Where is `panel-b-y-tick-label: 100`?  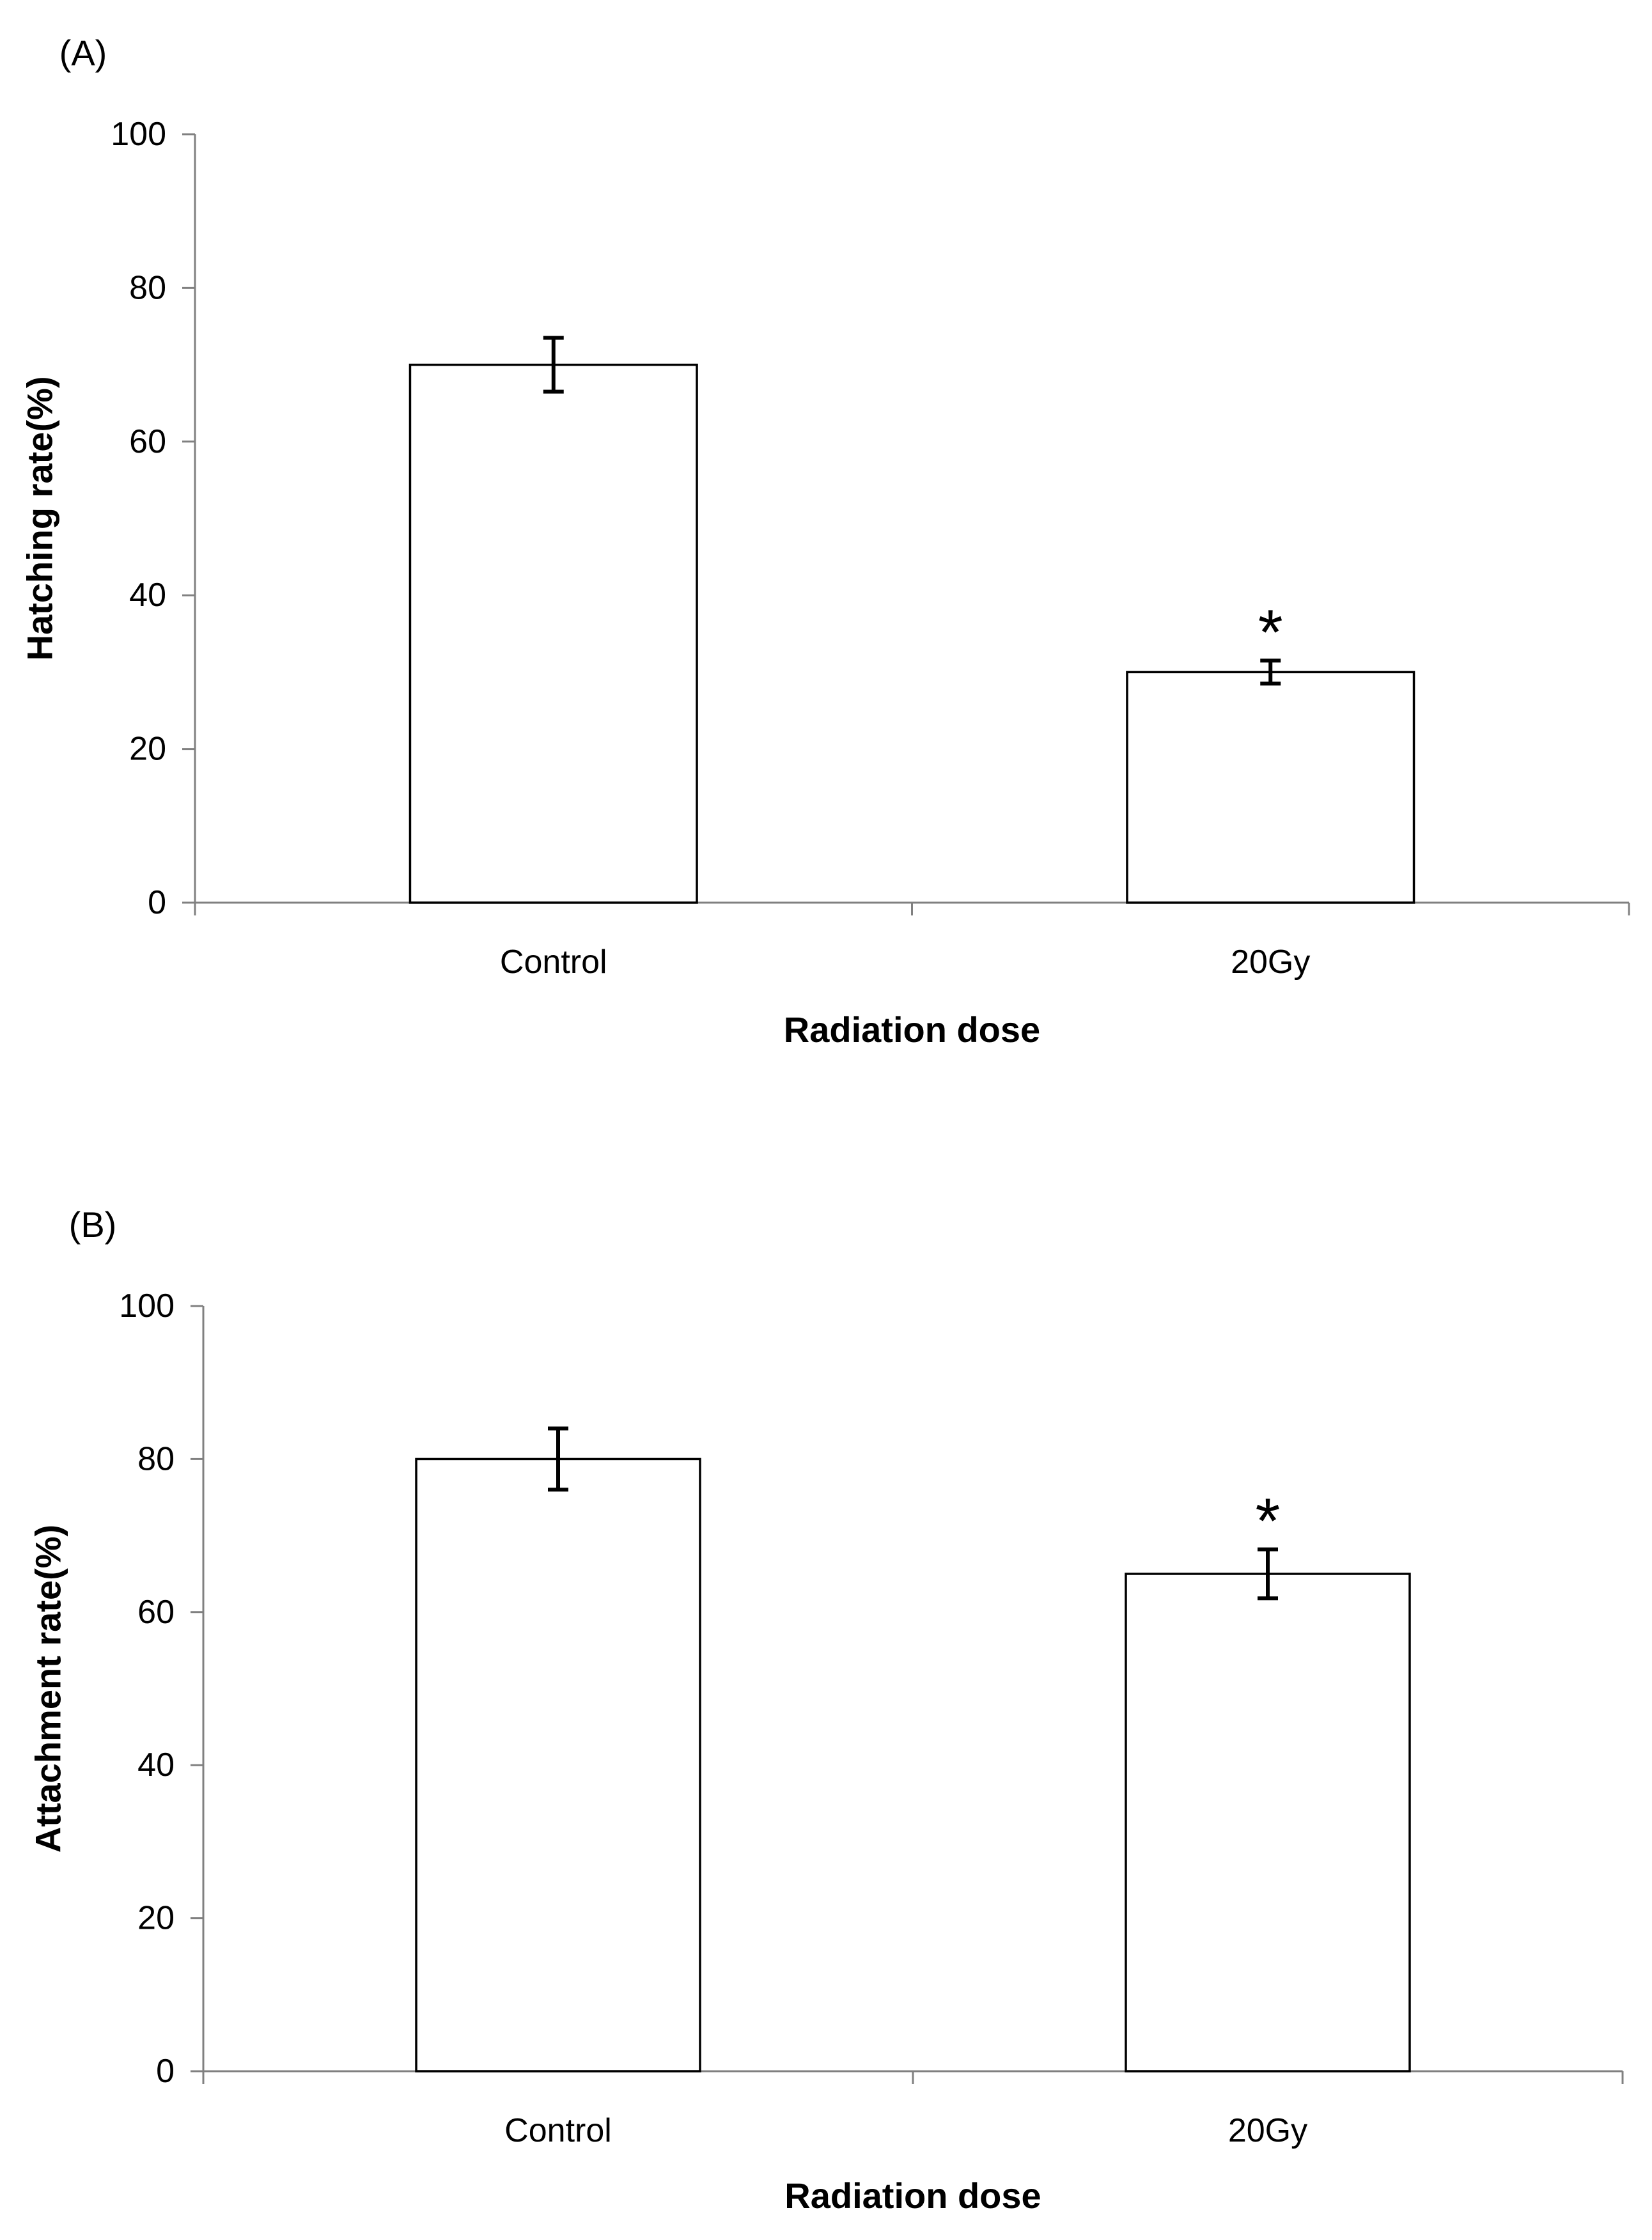 panel-b-y-tick-label: 100 is located at coordinates (147, 1306).